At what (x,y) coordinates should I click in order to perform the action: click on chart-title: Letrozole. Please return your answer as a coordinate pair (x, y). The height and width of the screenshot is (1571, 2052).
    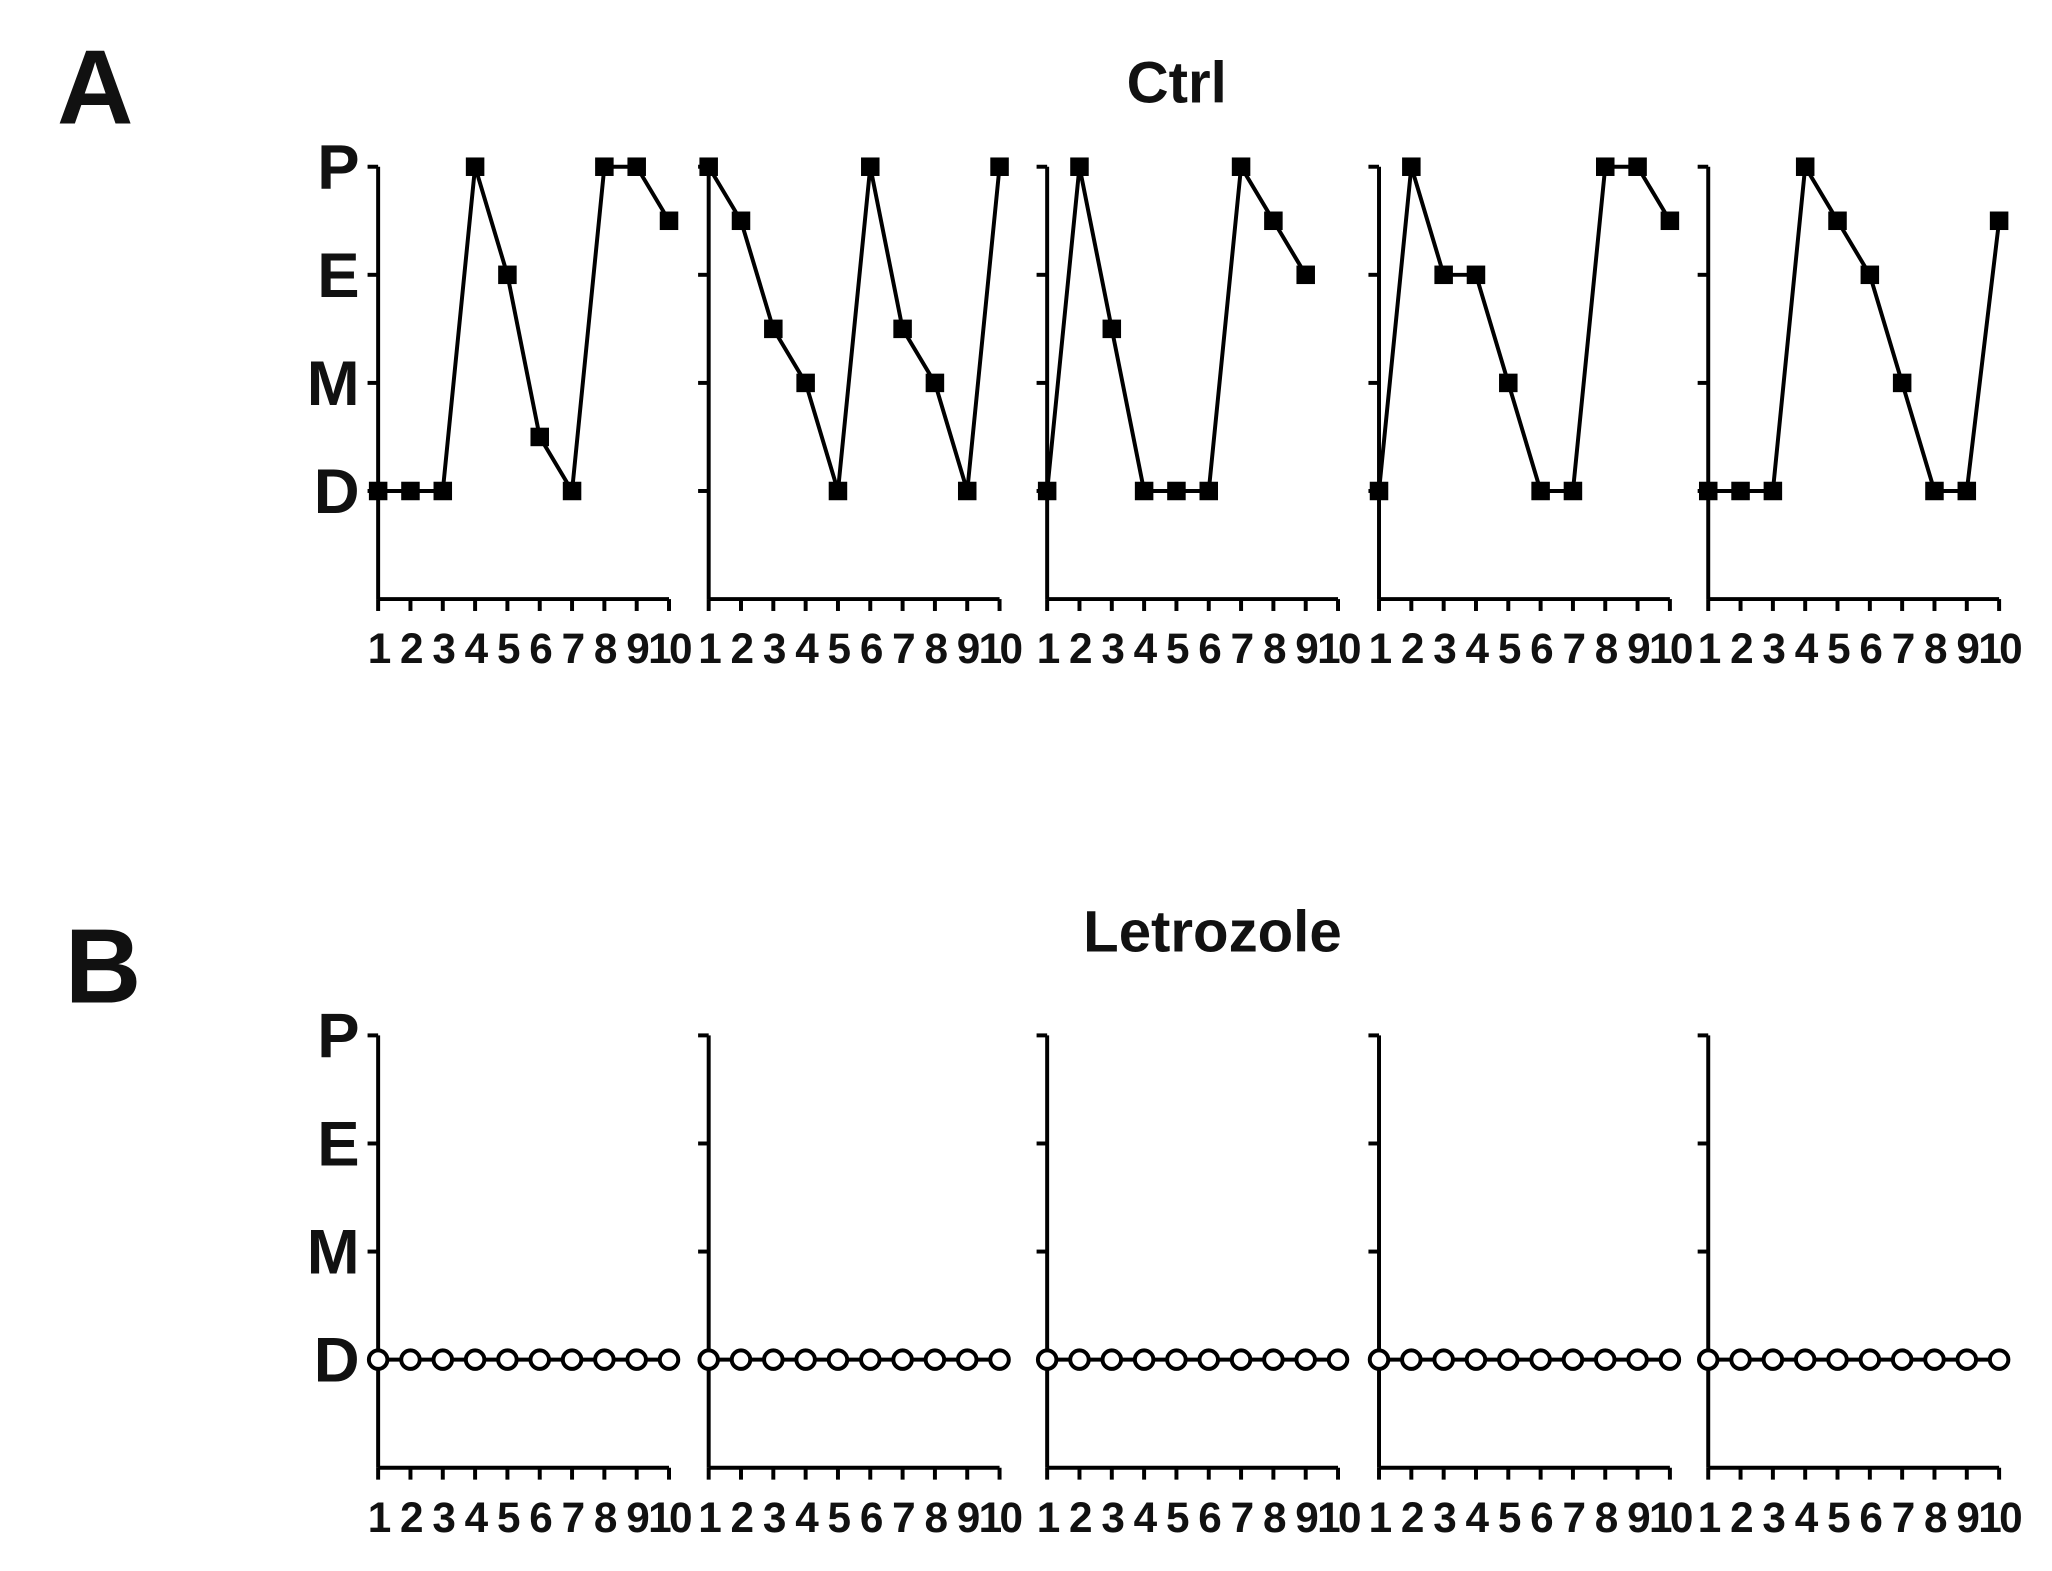
    Looking at the image, I should click on (1212, 932).